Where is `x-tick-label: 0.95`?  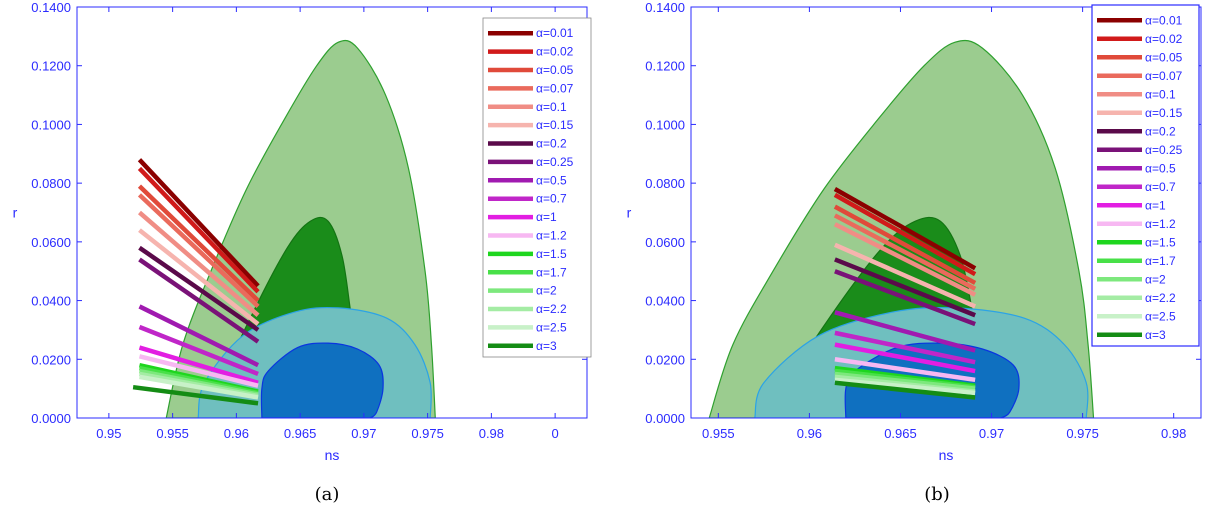 x-tick-label: 0.95 is located at coordinates (108, 433).